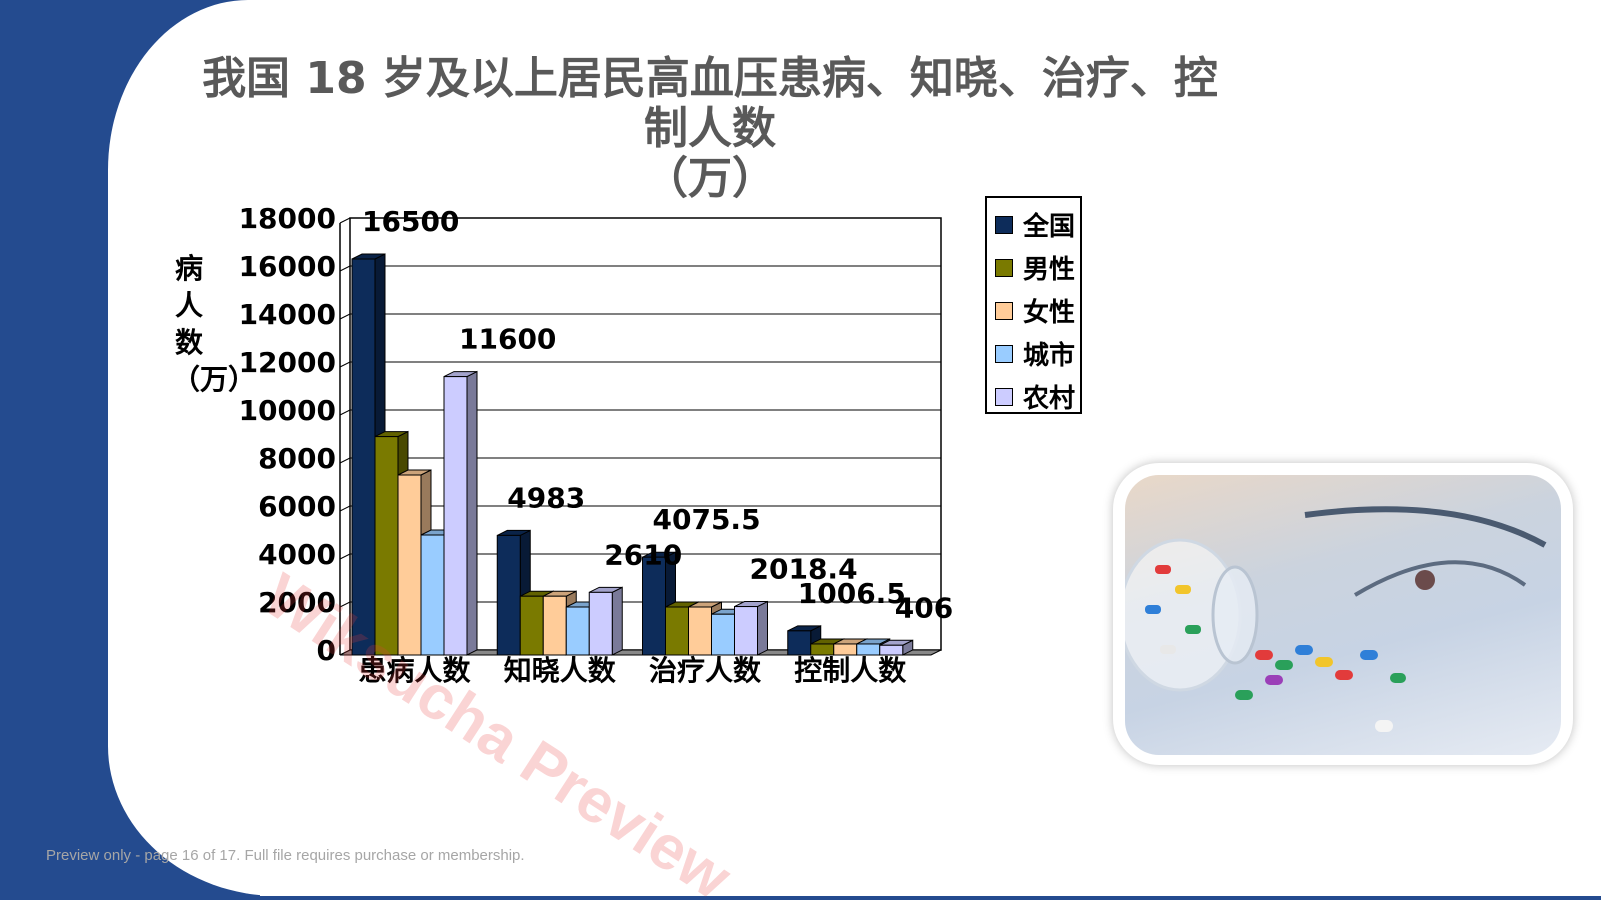 This screenshot has height=914, width=1601. I want to click on data-label: 11600, so click(507, 339).